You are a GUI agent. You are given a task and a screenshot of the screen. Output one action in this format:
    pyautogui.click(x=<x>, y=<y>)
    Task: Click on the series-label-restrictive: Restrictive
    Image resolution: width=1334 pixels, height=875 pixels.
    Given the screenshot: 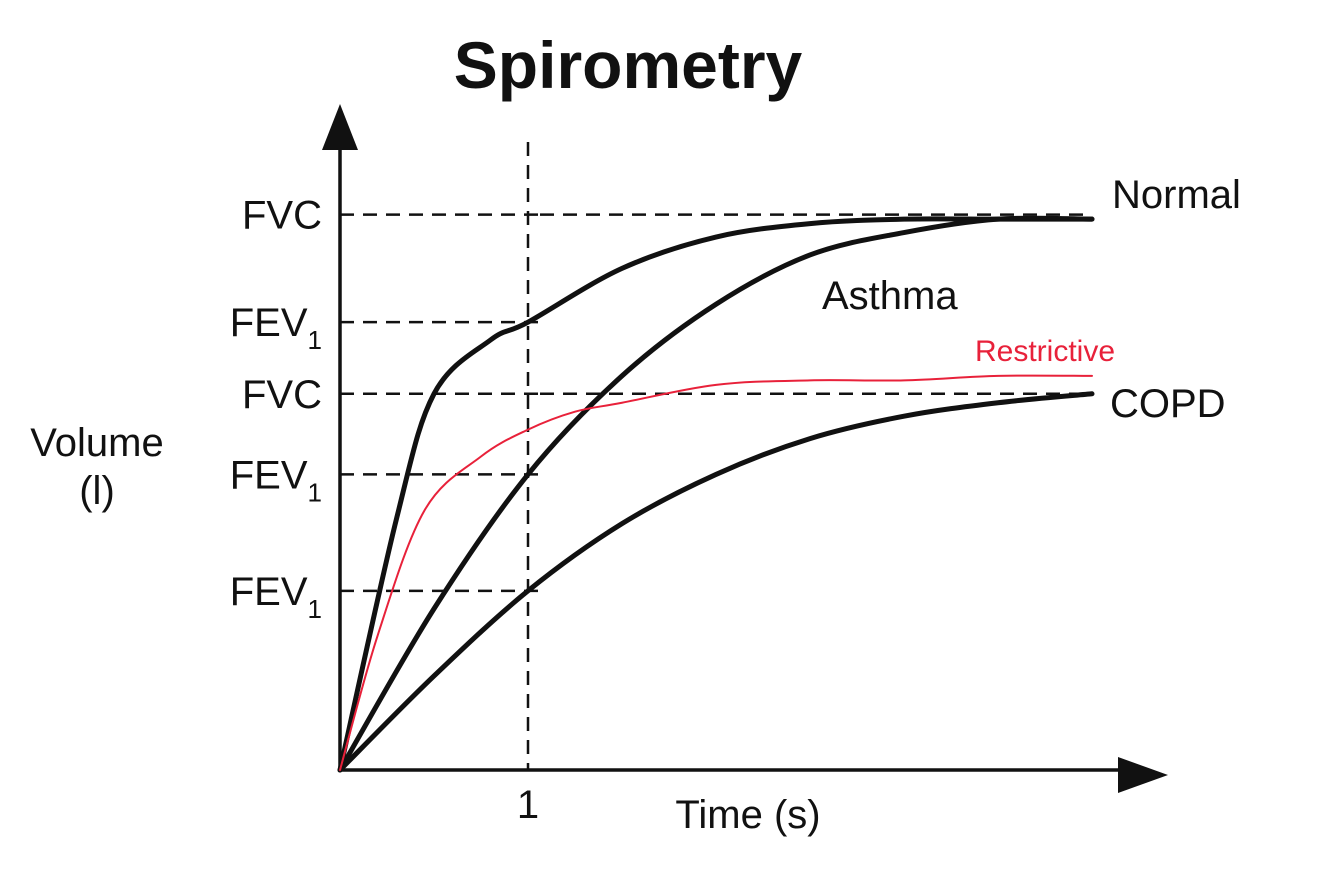 What is the action you would take?
    pyautogui.click(x=1045, y=351)
    